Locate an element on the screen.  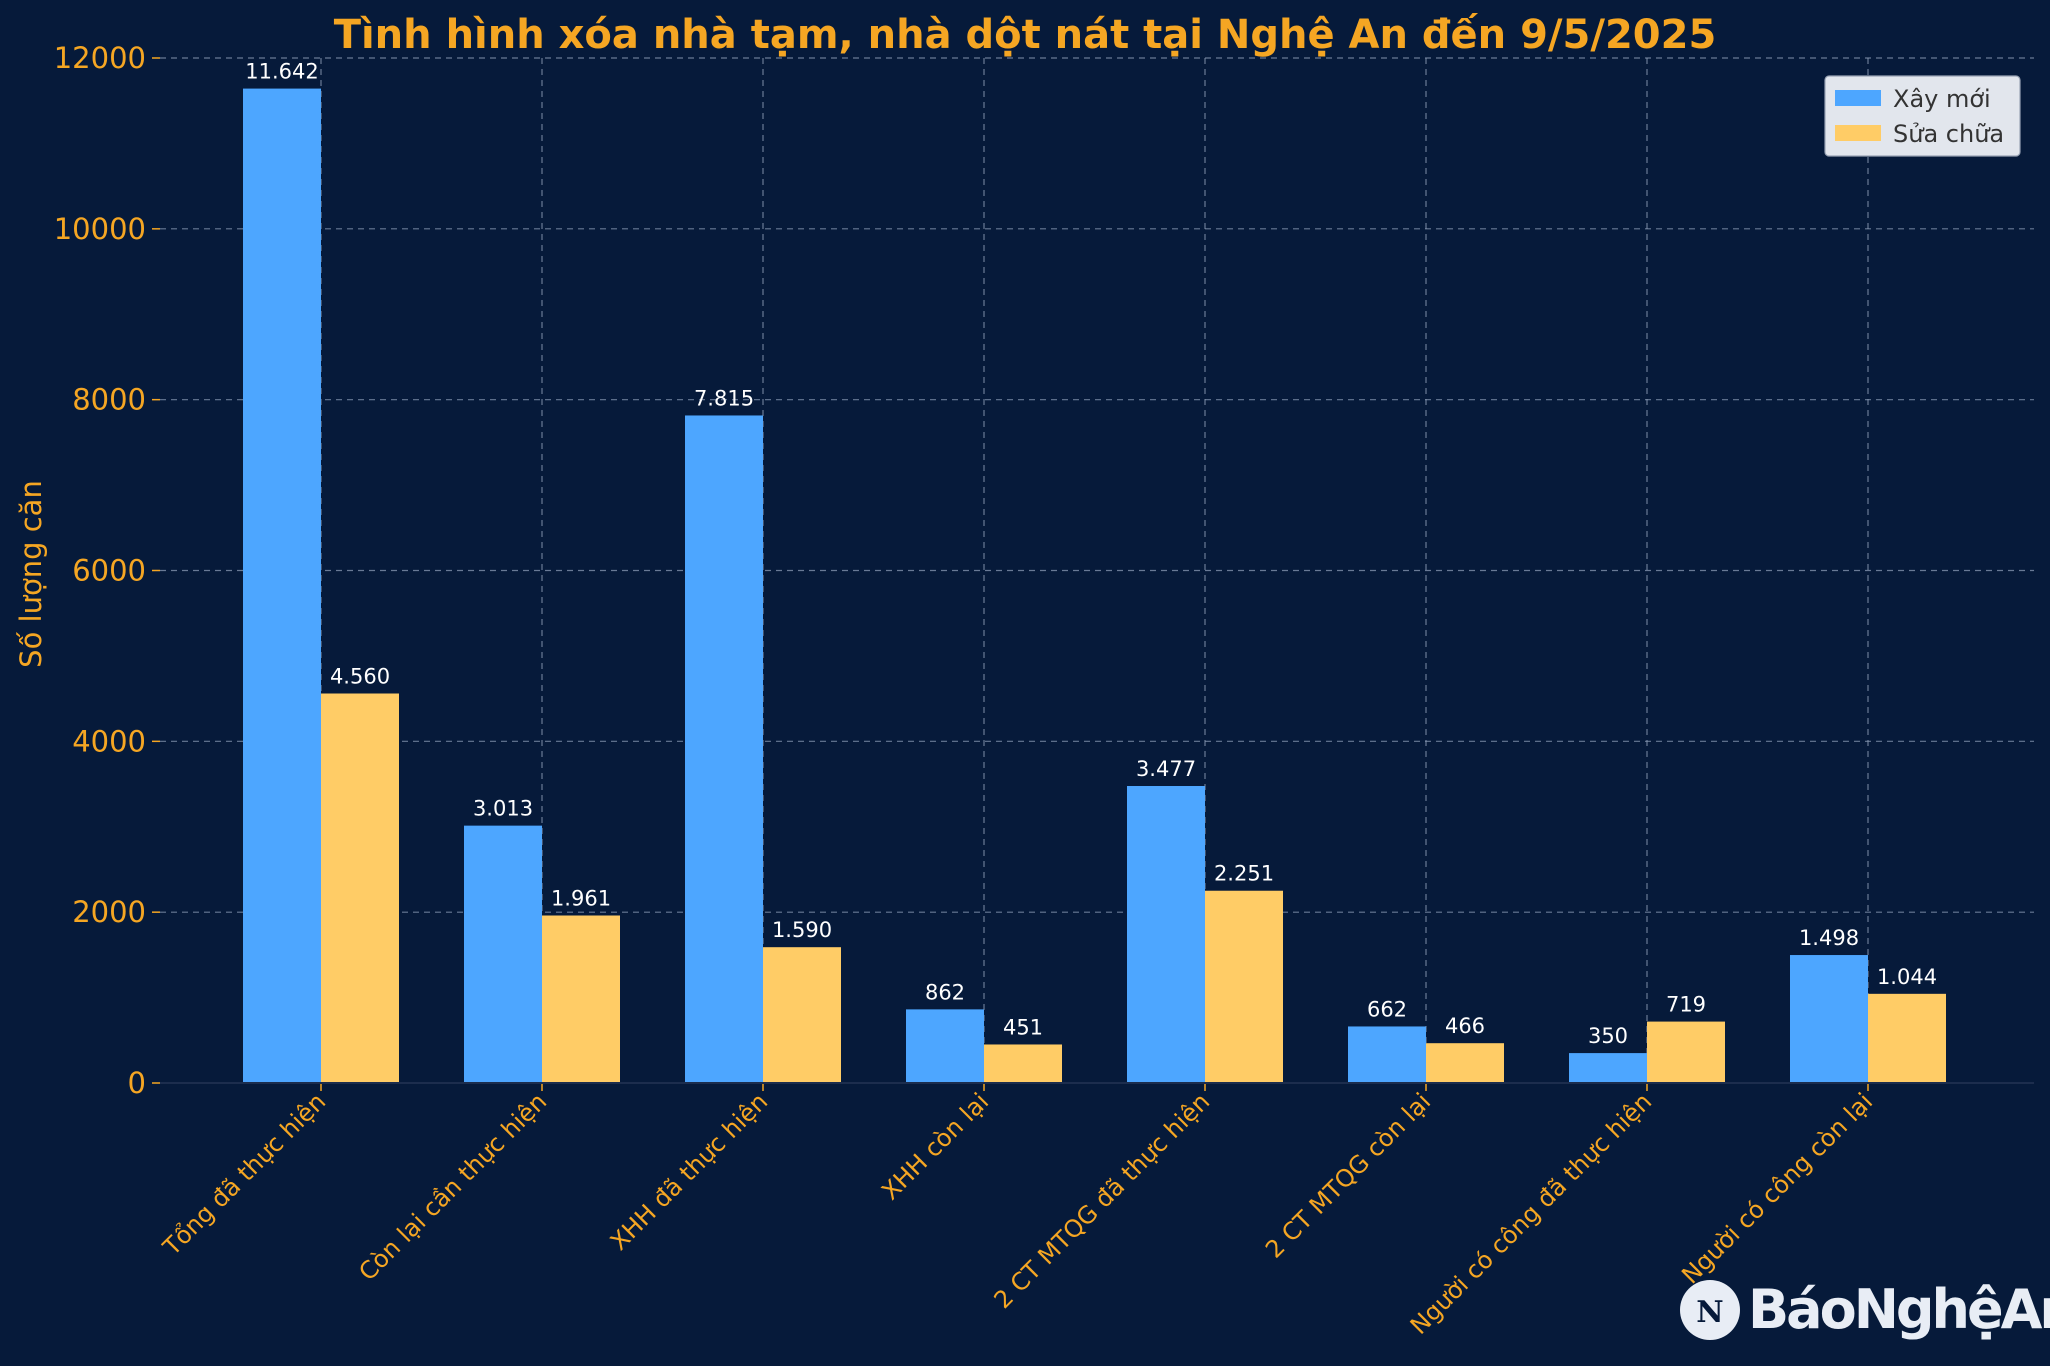
watermark: N BáoNghệAn is located at coordinates (1865, 1309).